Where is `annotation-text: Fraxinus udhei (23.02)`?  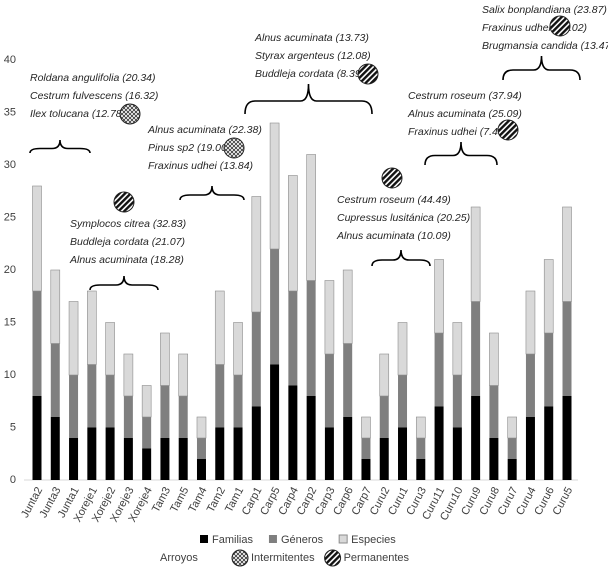
annotation-text: Fraxinus udhei (23.02) is located at coordinates (534, 28).